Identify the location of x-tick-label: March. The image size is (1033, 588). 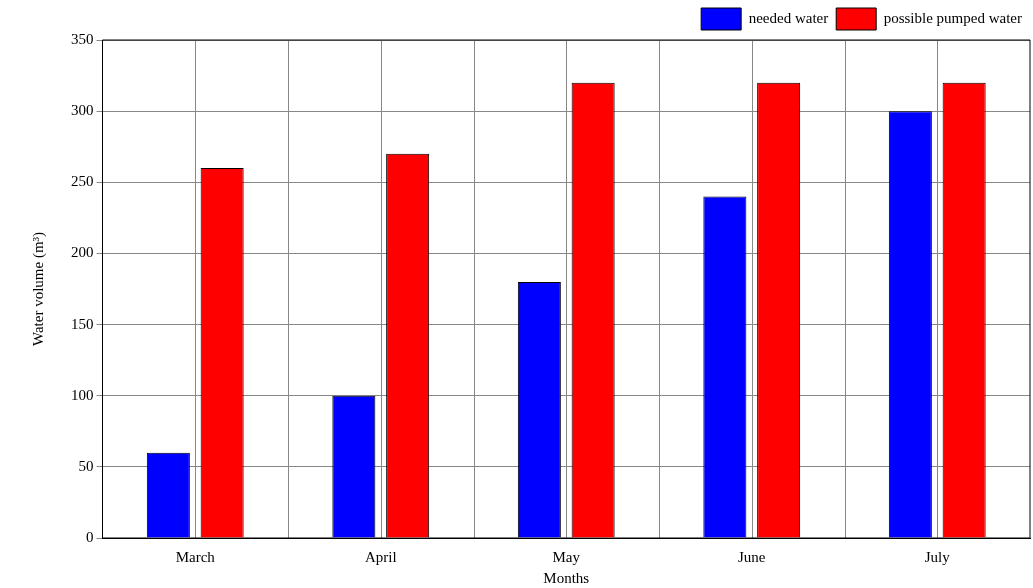
(195, 556).